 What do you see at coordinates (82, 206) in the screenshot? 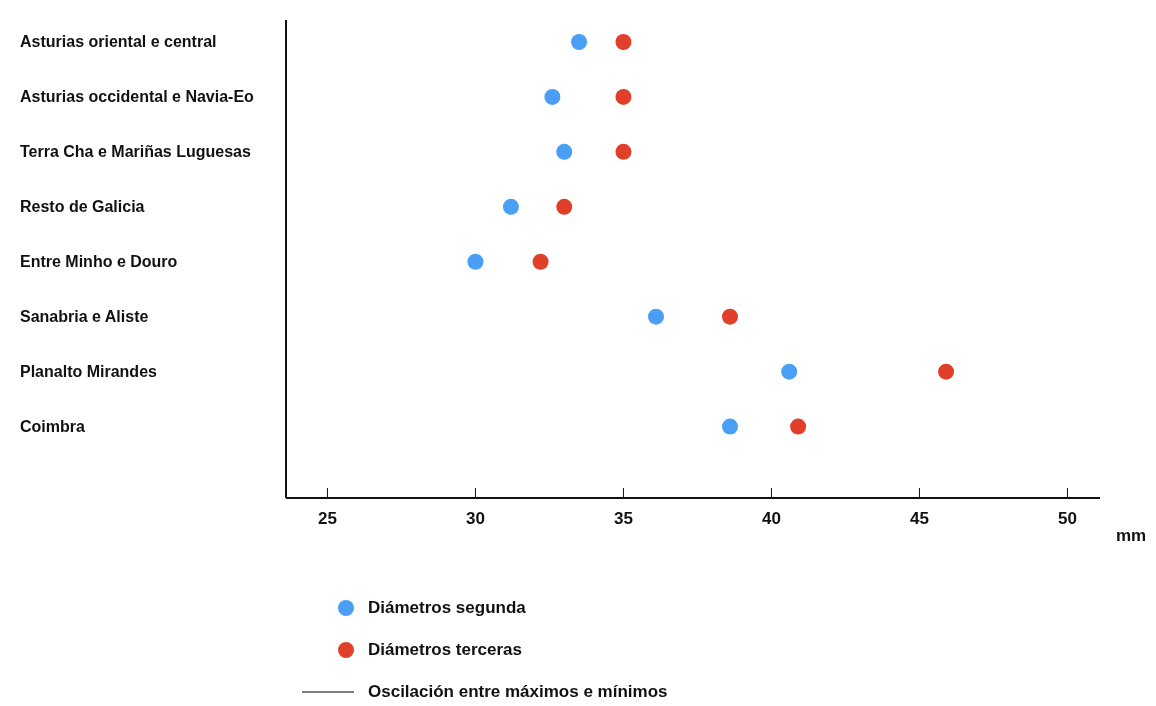
I see `y-tick-label: Resto de Galicia` at bounding box center [82, 206].